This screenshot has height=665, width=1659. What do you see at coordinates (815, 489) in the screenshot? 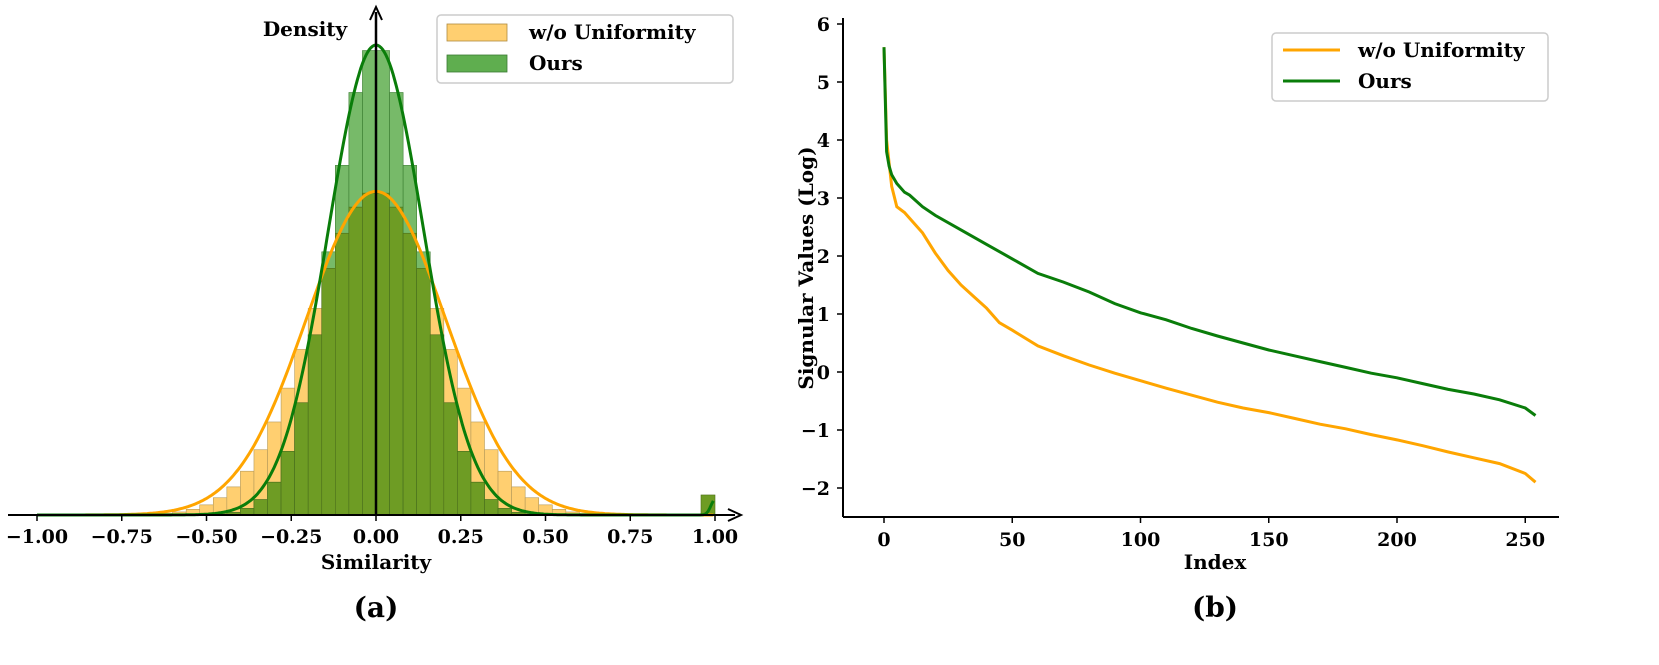
I see `b-ytick-label-0: −2` at bounding box center [815, 489].